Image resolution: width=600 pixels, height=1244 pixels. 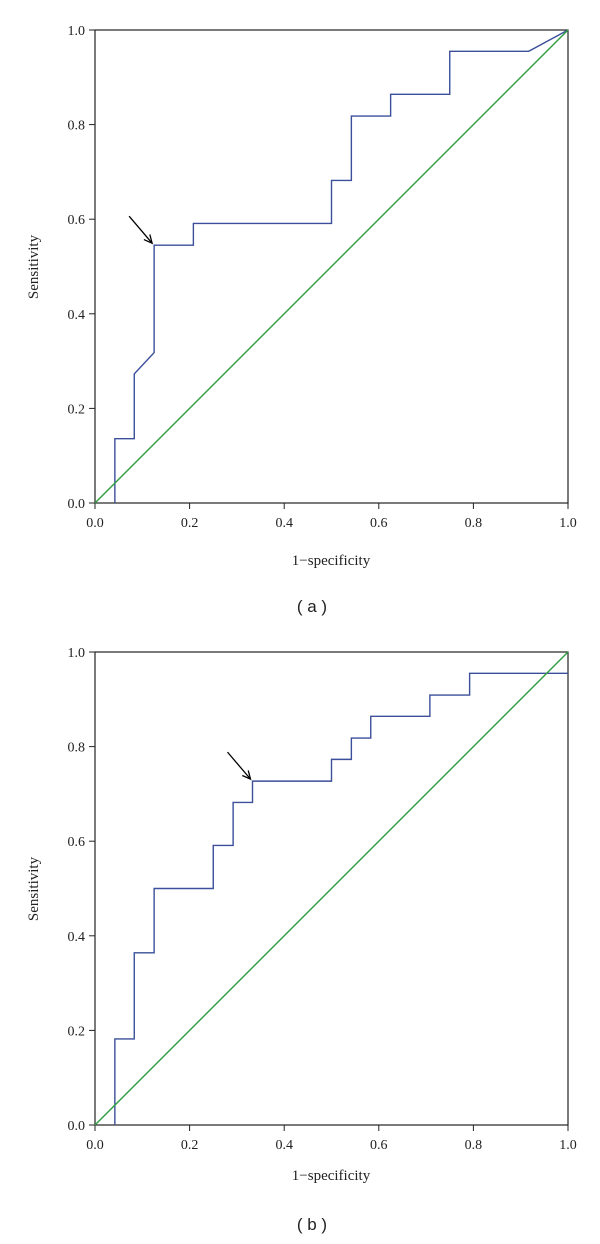 I want to click on panel-label: ( a ), so click(x=312, y=606).